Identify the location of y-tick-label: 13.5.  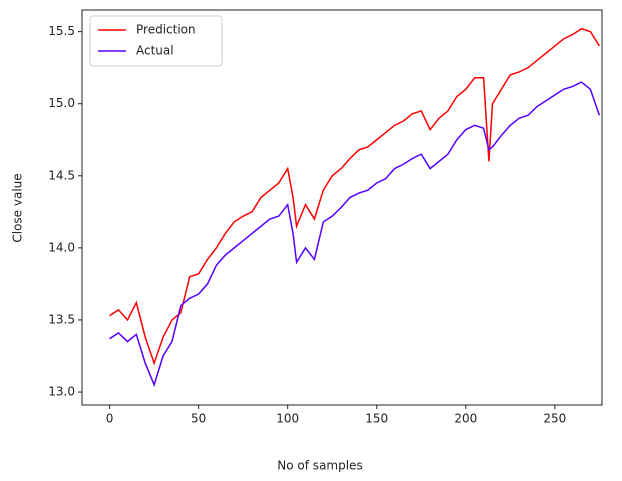
(61, 319).